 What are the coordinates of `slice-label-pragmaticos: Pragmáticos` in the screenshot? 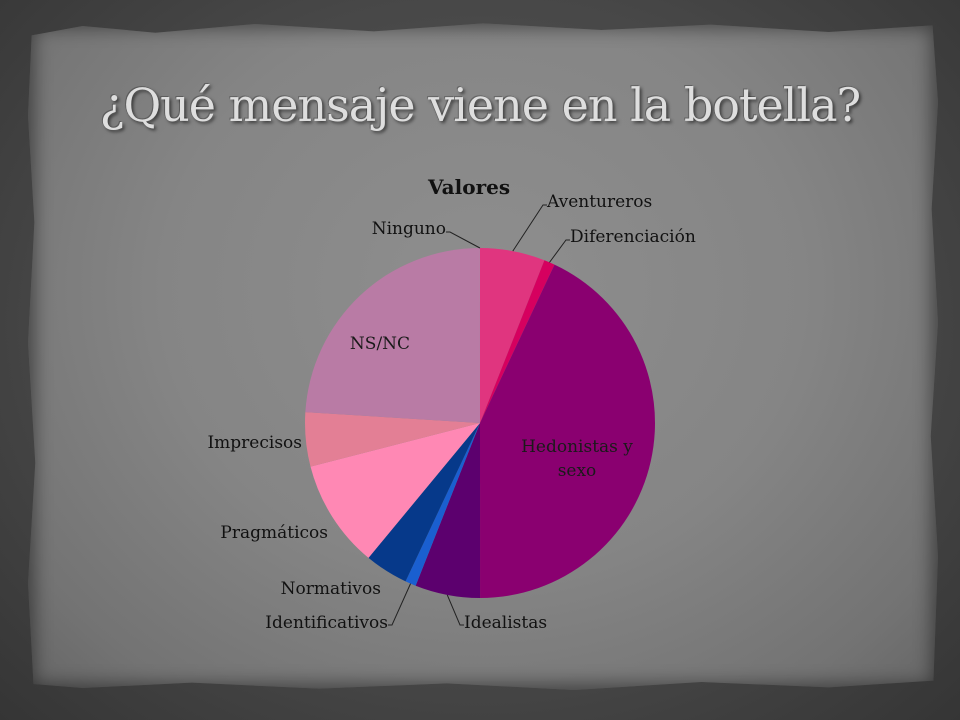 It's located at (274, 533).